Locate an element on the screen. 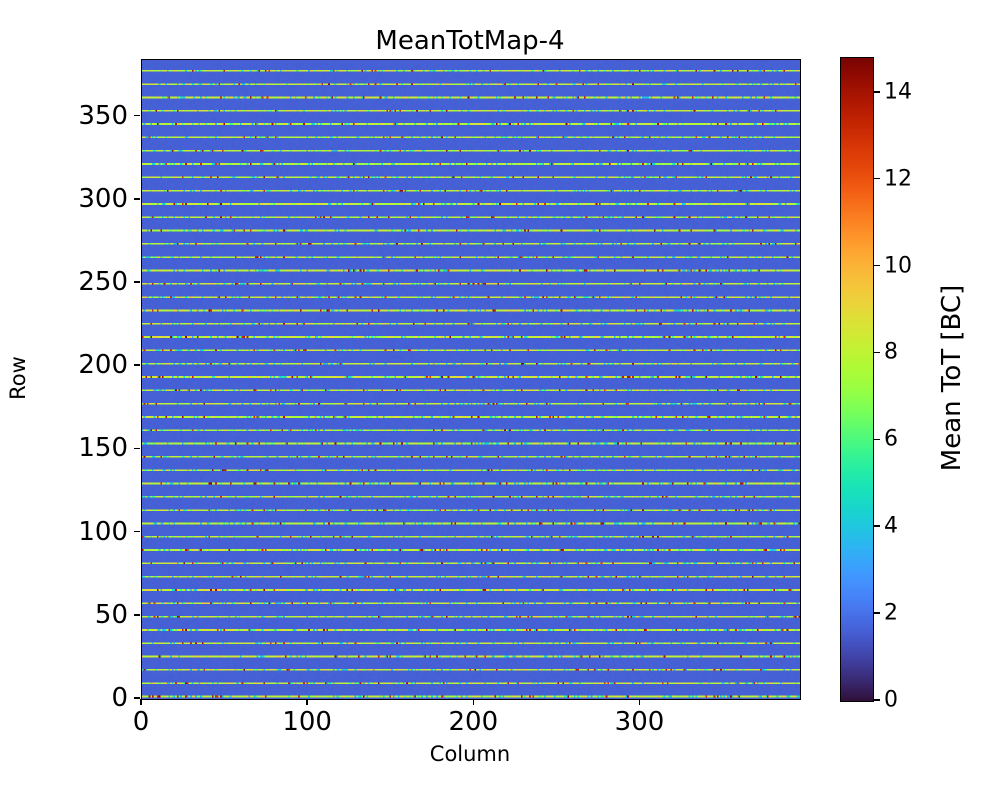 The height and width of the screenshot is (800, 1000). y-axis-tick-label: 100 is located at coordinates (103, 531).